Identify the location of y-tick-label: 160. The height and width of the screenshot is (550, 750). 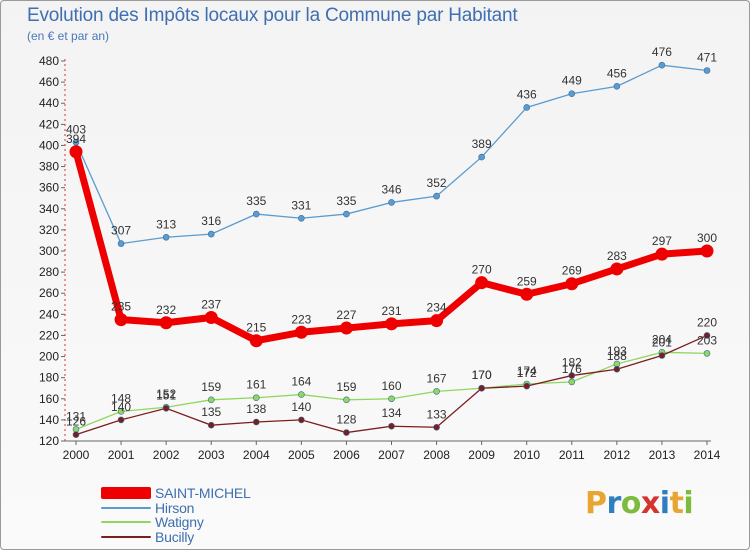
(49, 399).